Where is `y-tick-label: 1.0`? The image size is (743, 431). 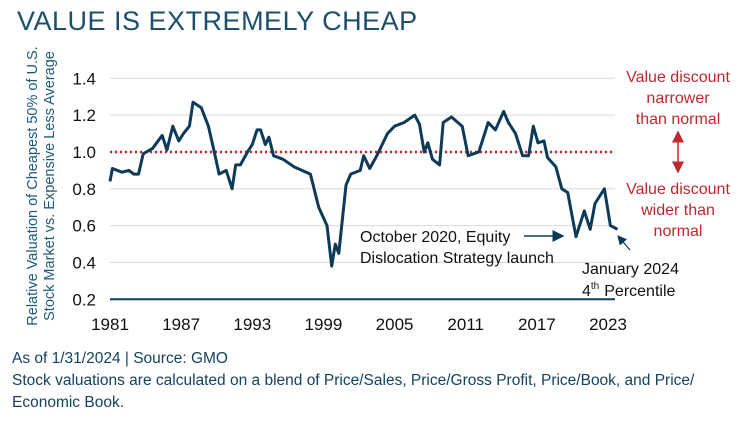 y-tick-label: 1.0 is located at coordinates (84, 152).